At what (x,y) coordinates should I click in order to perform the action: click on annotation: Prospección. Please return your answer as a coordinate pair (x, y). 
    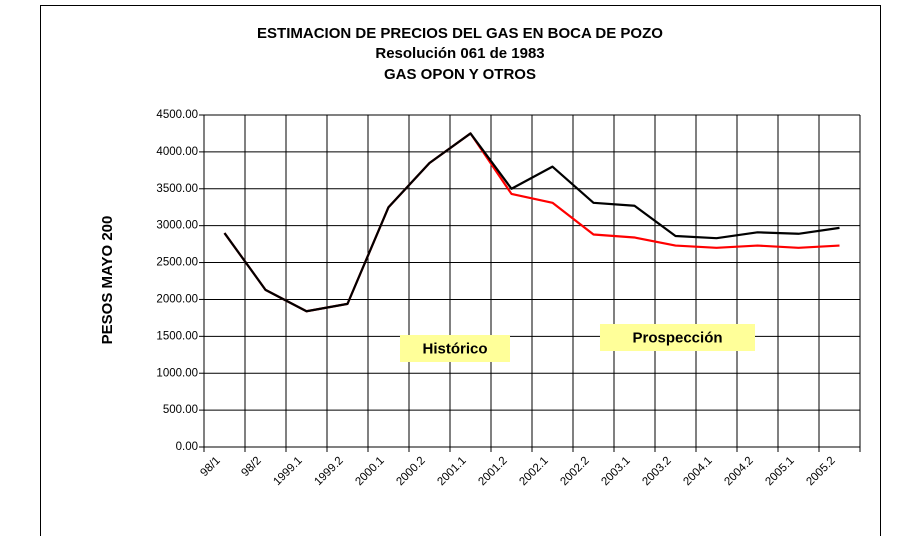
    Looking at the image, I should click on (677, 337).